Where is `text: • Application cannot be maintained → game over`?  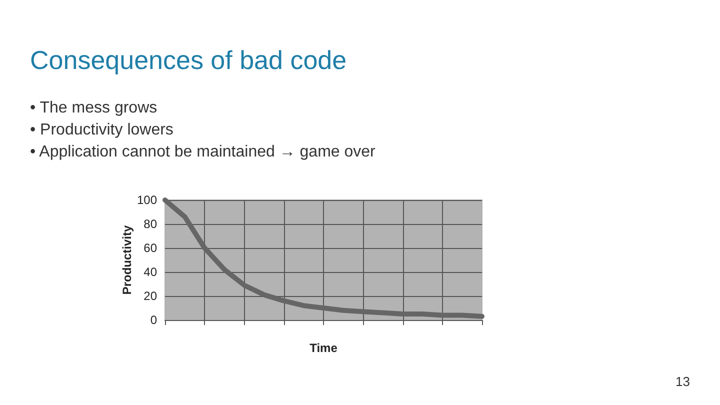 text: • Application cannot be maintained → game over is located at coordinates (203, 152).